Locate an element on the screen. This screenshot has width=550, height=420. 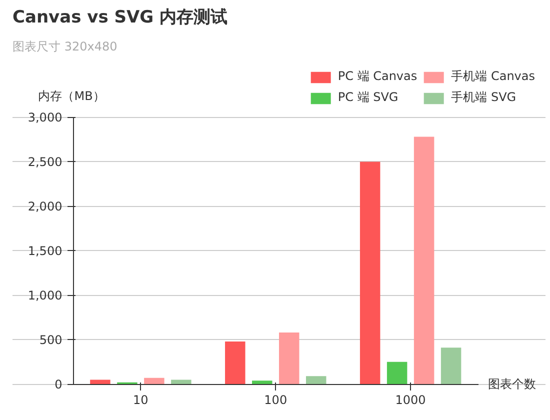
x-axis-title: 图表个数 is located at coordinates (512, 384).